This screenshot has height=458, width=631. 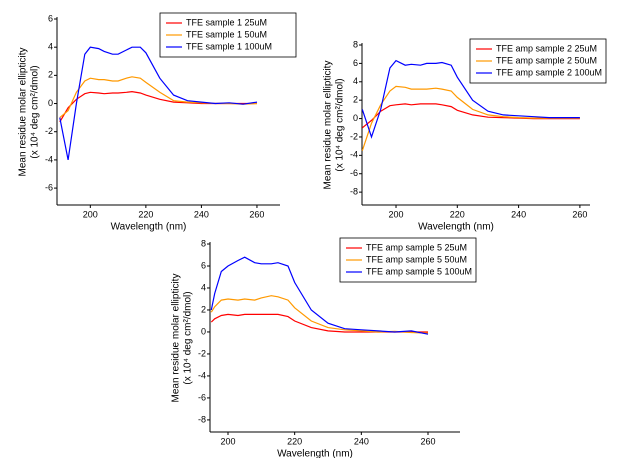 I want to click on legend-label: TFE sample 1 100uM, so click(x=229, y=46).